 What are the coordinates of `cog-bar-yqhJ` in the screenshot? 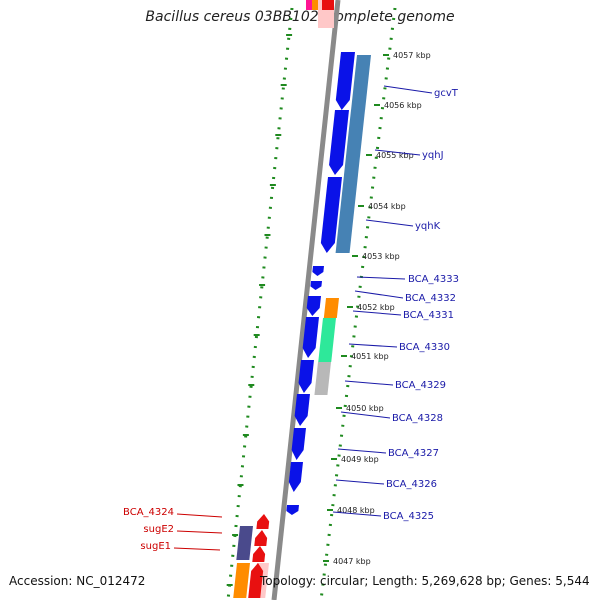 It's located at (354, 142).